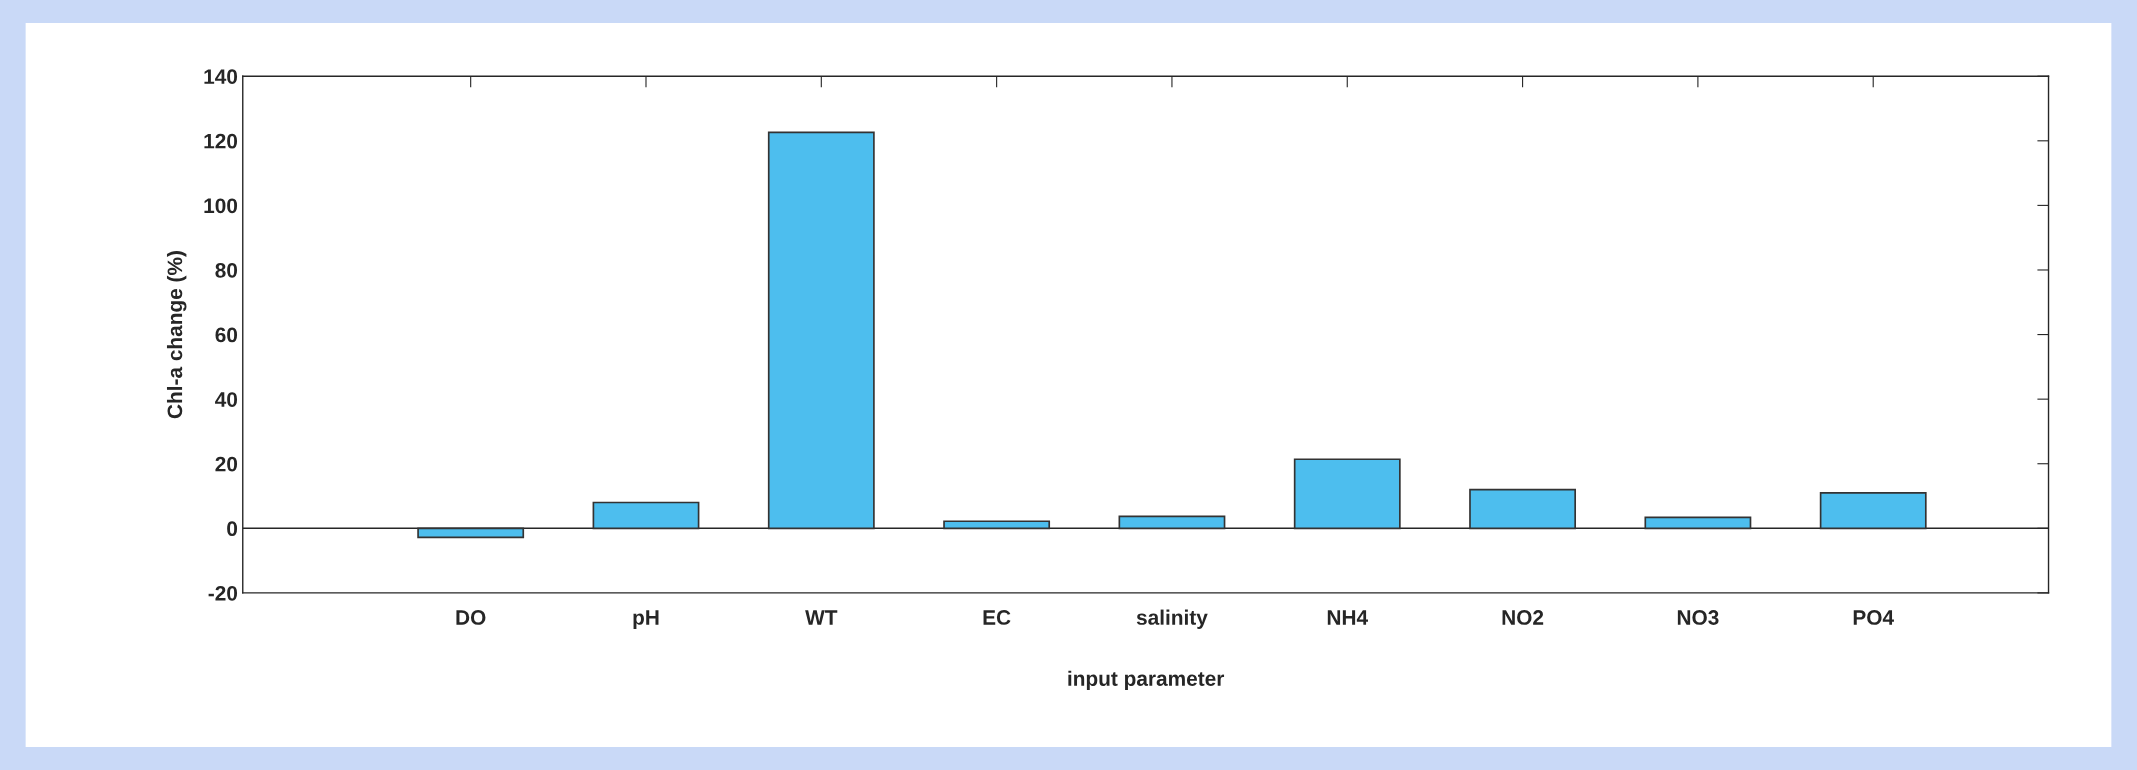 This screenshot has height=770, width=2137. What do you see at coordinates (232, 529) in the screenshot?
I see `y-tick-label: 0` at bounding box center [232, 529].